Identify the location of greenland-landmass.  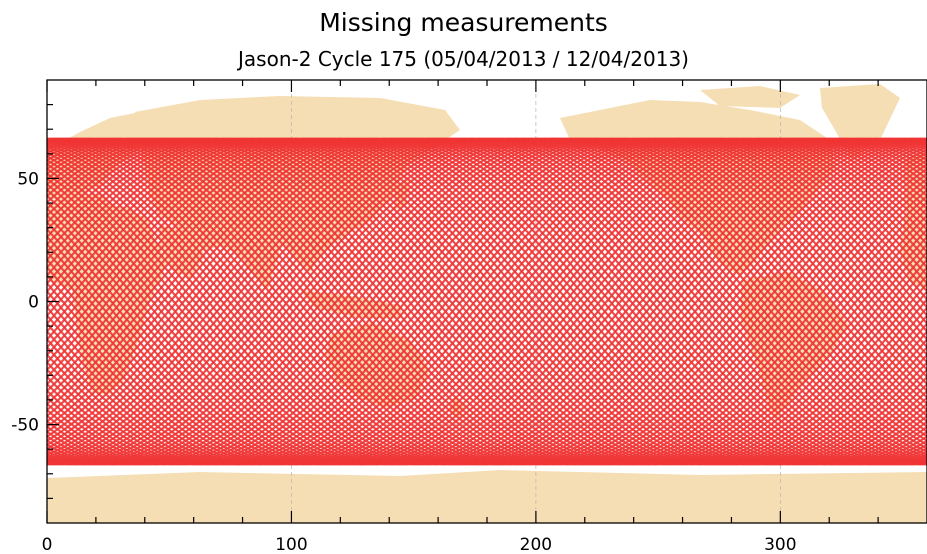
(860, 122).